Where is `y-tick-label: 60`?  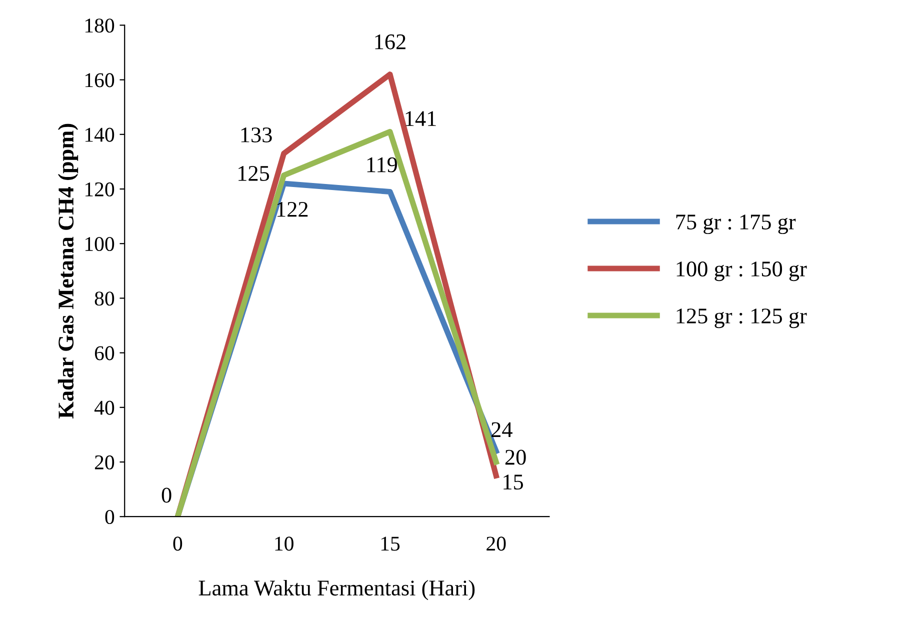 y-tick-label: 60 is located at coordinates (104, 353).